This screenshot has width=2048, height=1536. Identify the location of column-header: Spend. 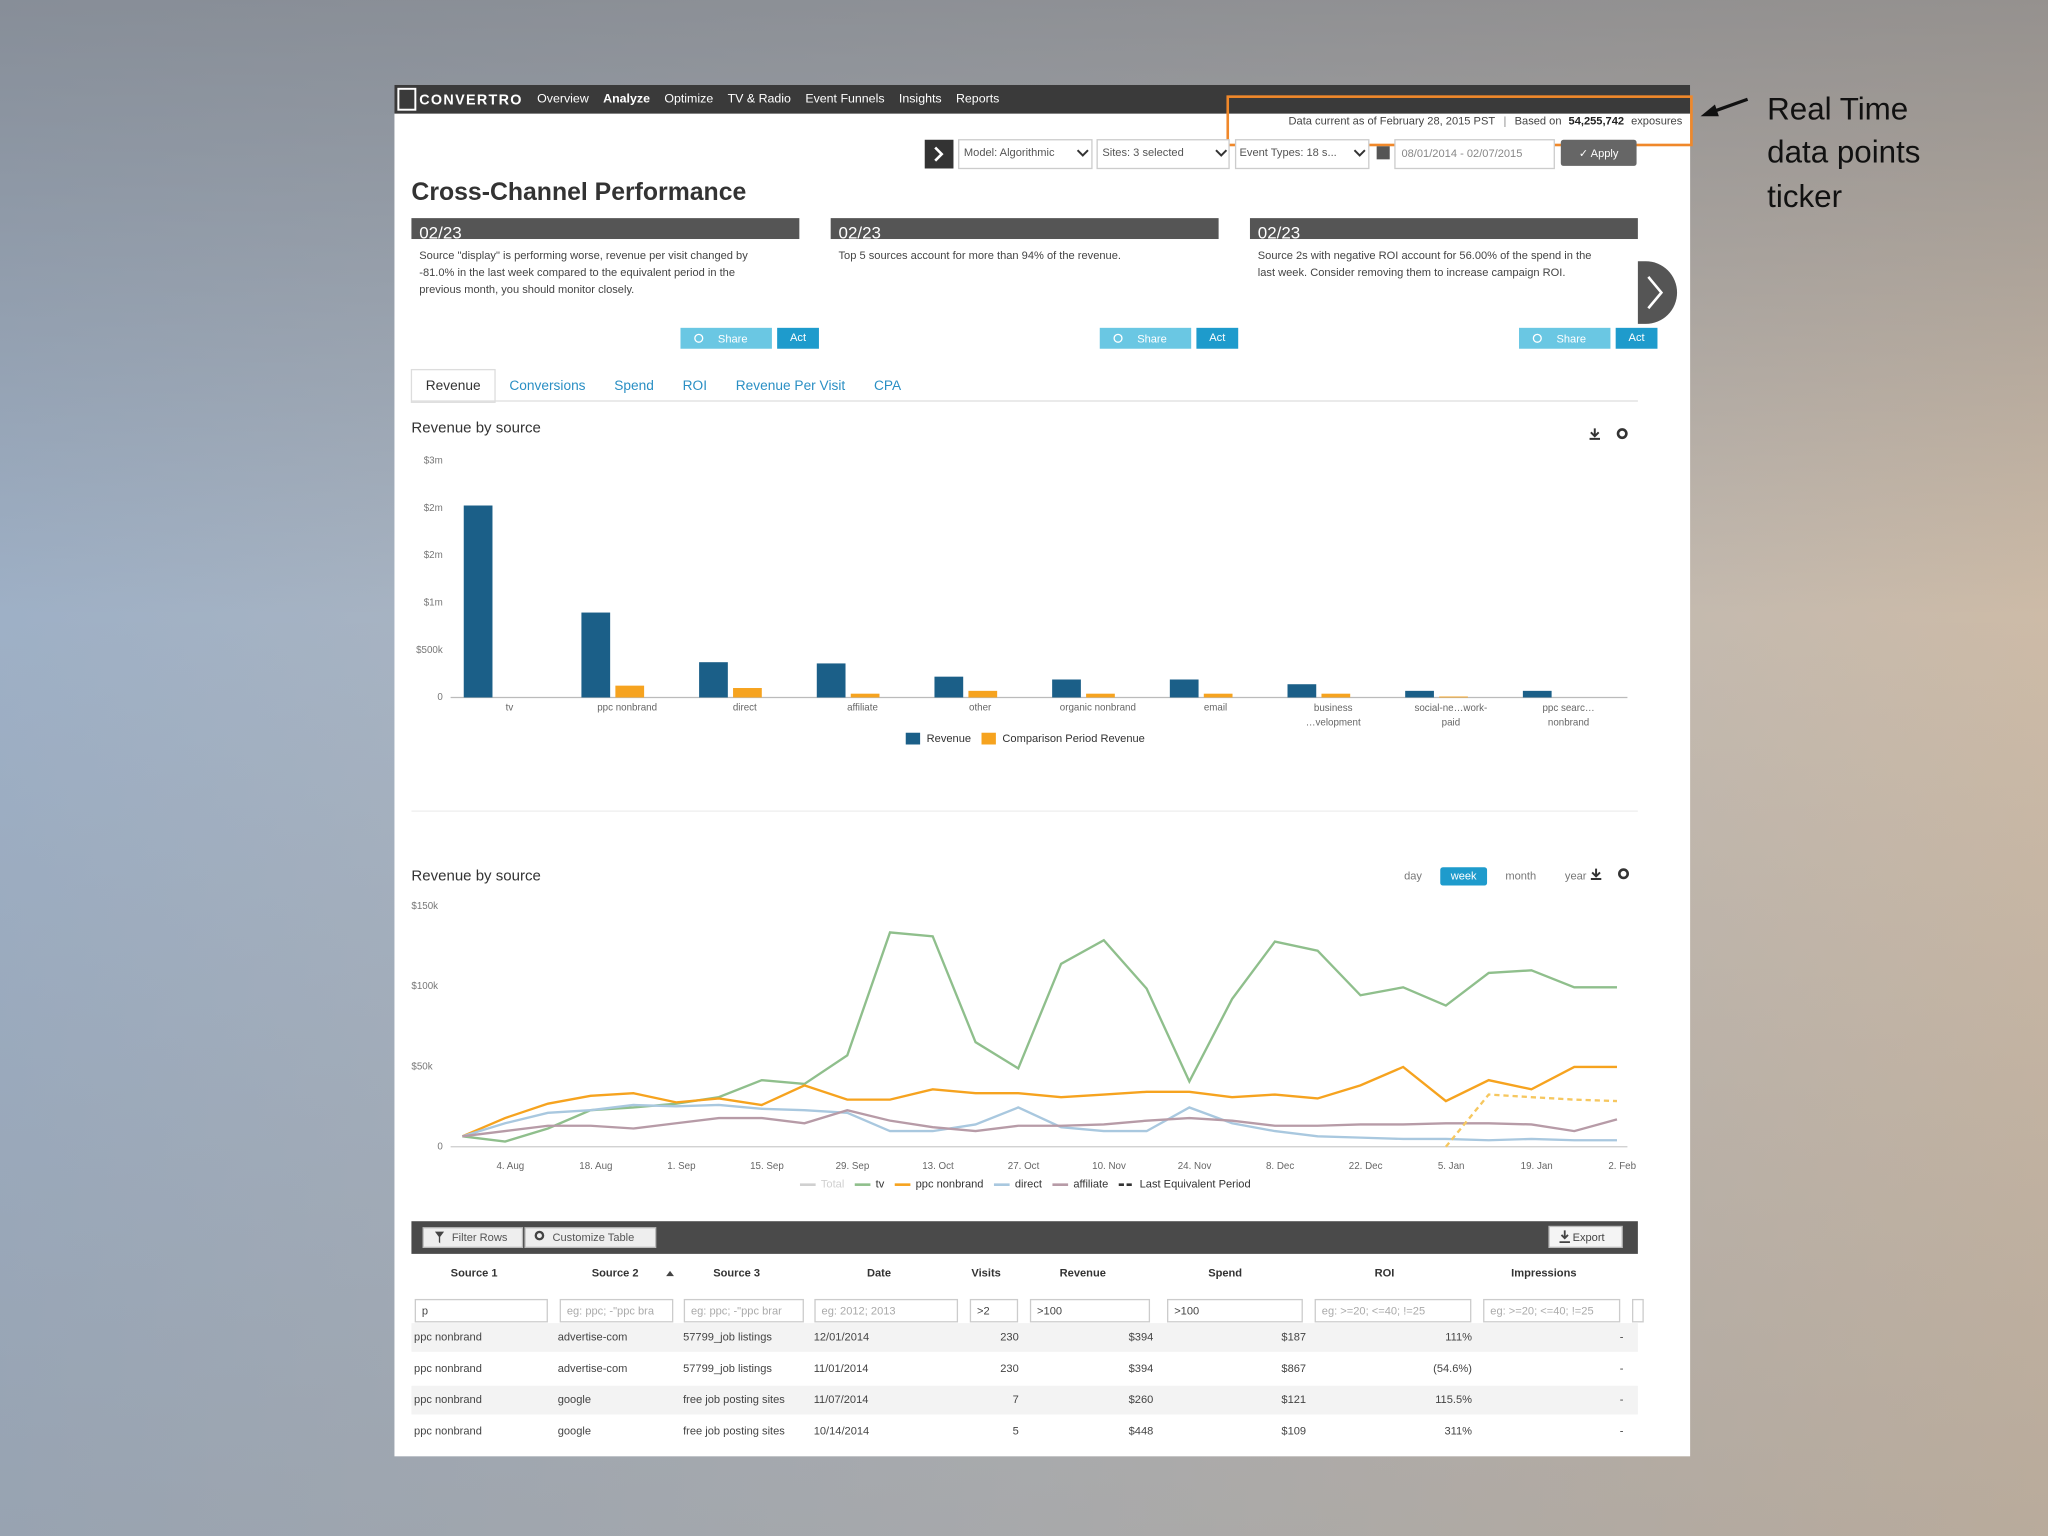
(1225, 1273).